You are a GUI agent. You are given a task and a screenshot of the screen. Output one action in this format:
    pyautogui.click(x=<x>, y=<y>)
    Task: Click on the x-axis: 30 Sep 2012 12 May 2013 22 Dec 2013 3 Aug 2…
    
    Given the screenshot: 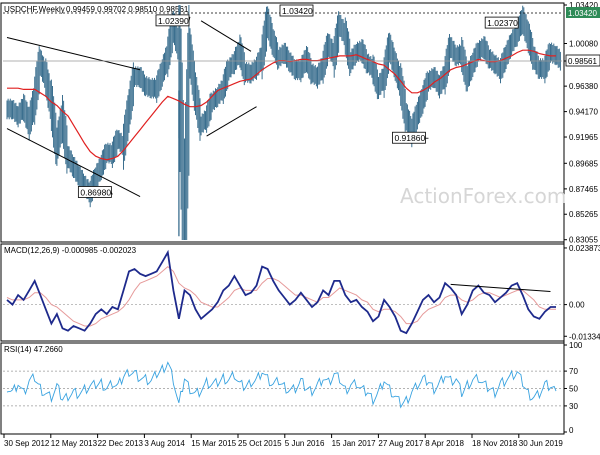 What is the action you would take?
    pyautogui.click(x=283, y=441)
    